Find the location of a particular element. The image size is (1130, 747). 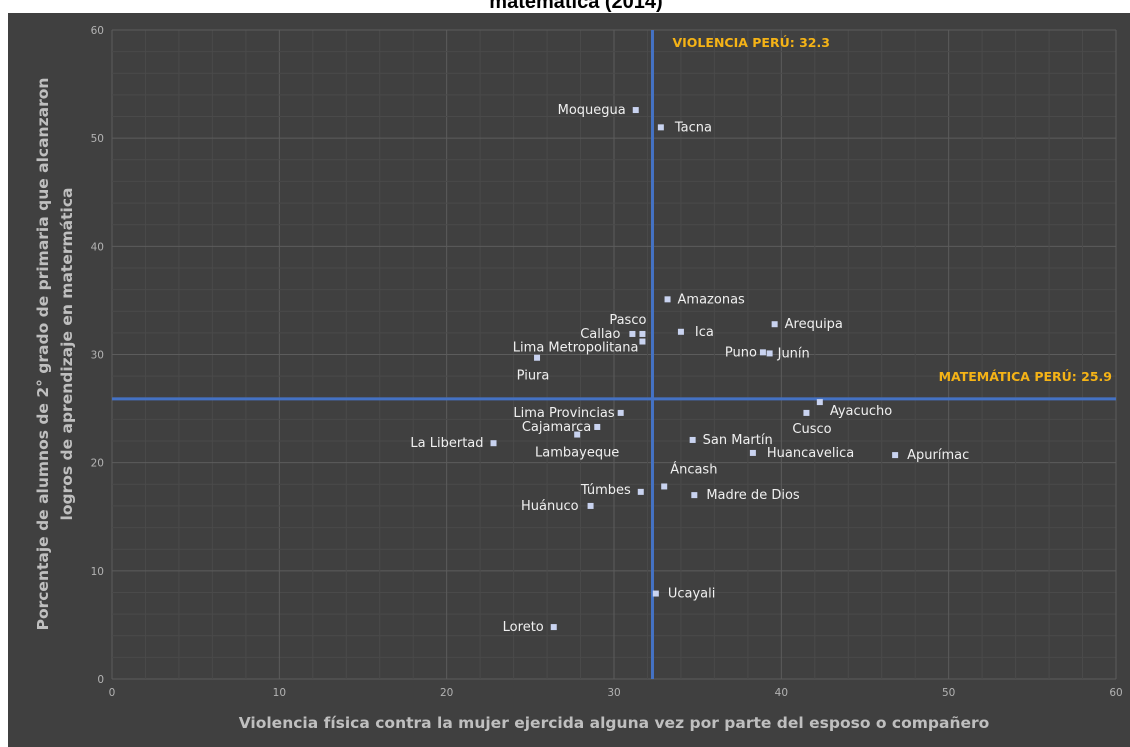

data-point-label: Ayacucho is located at coordinates (861, 411).